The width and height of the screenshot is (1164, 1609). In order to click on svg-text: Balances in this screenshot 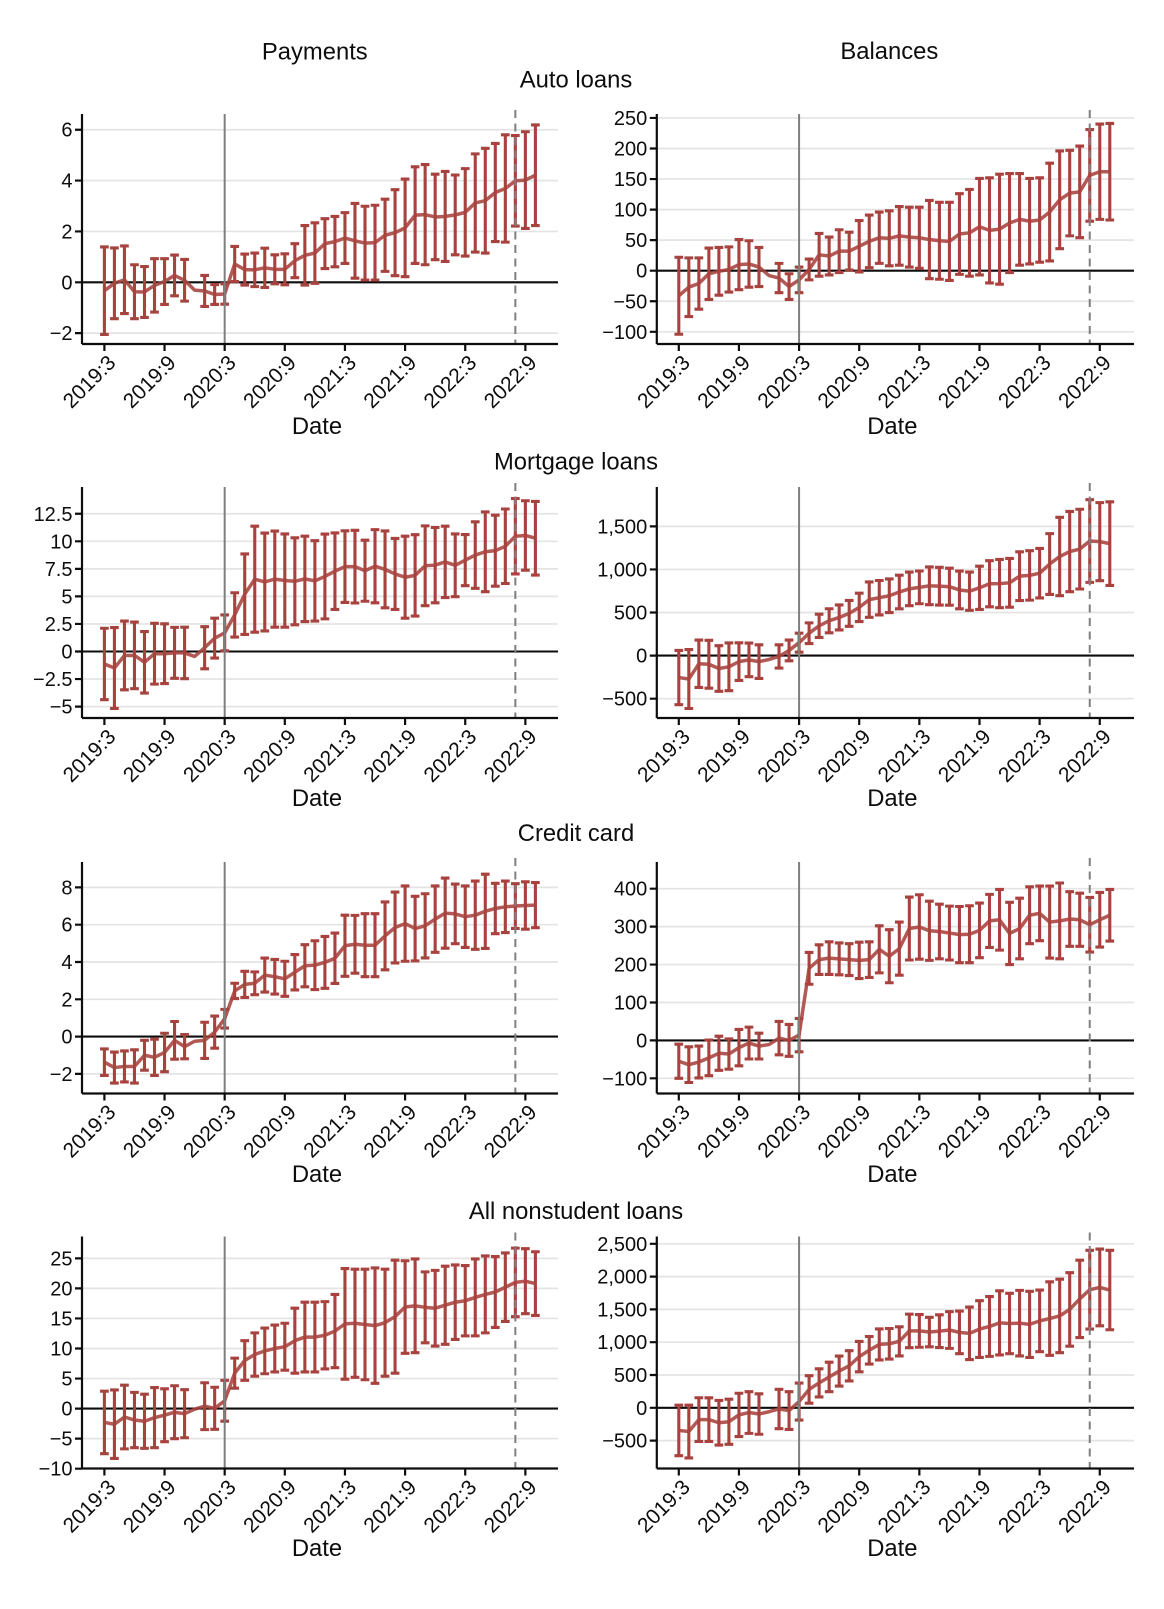, I will do `click(889, 51)`.